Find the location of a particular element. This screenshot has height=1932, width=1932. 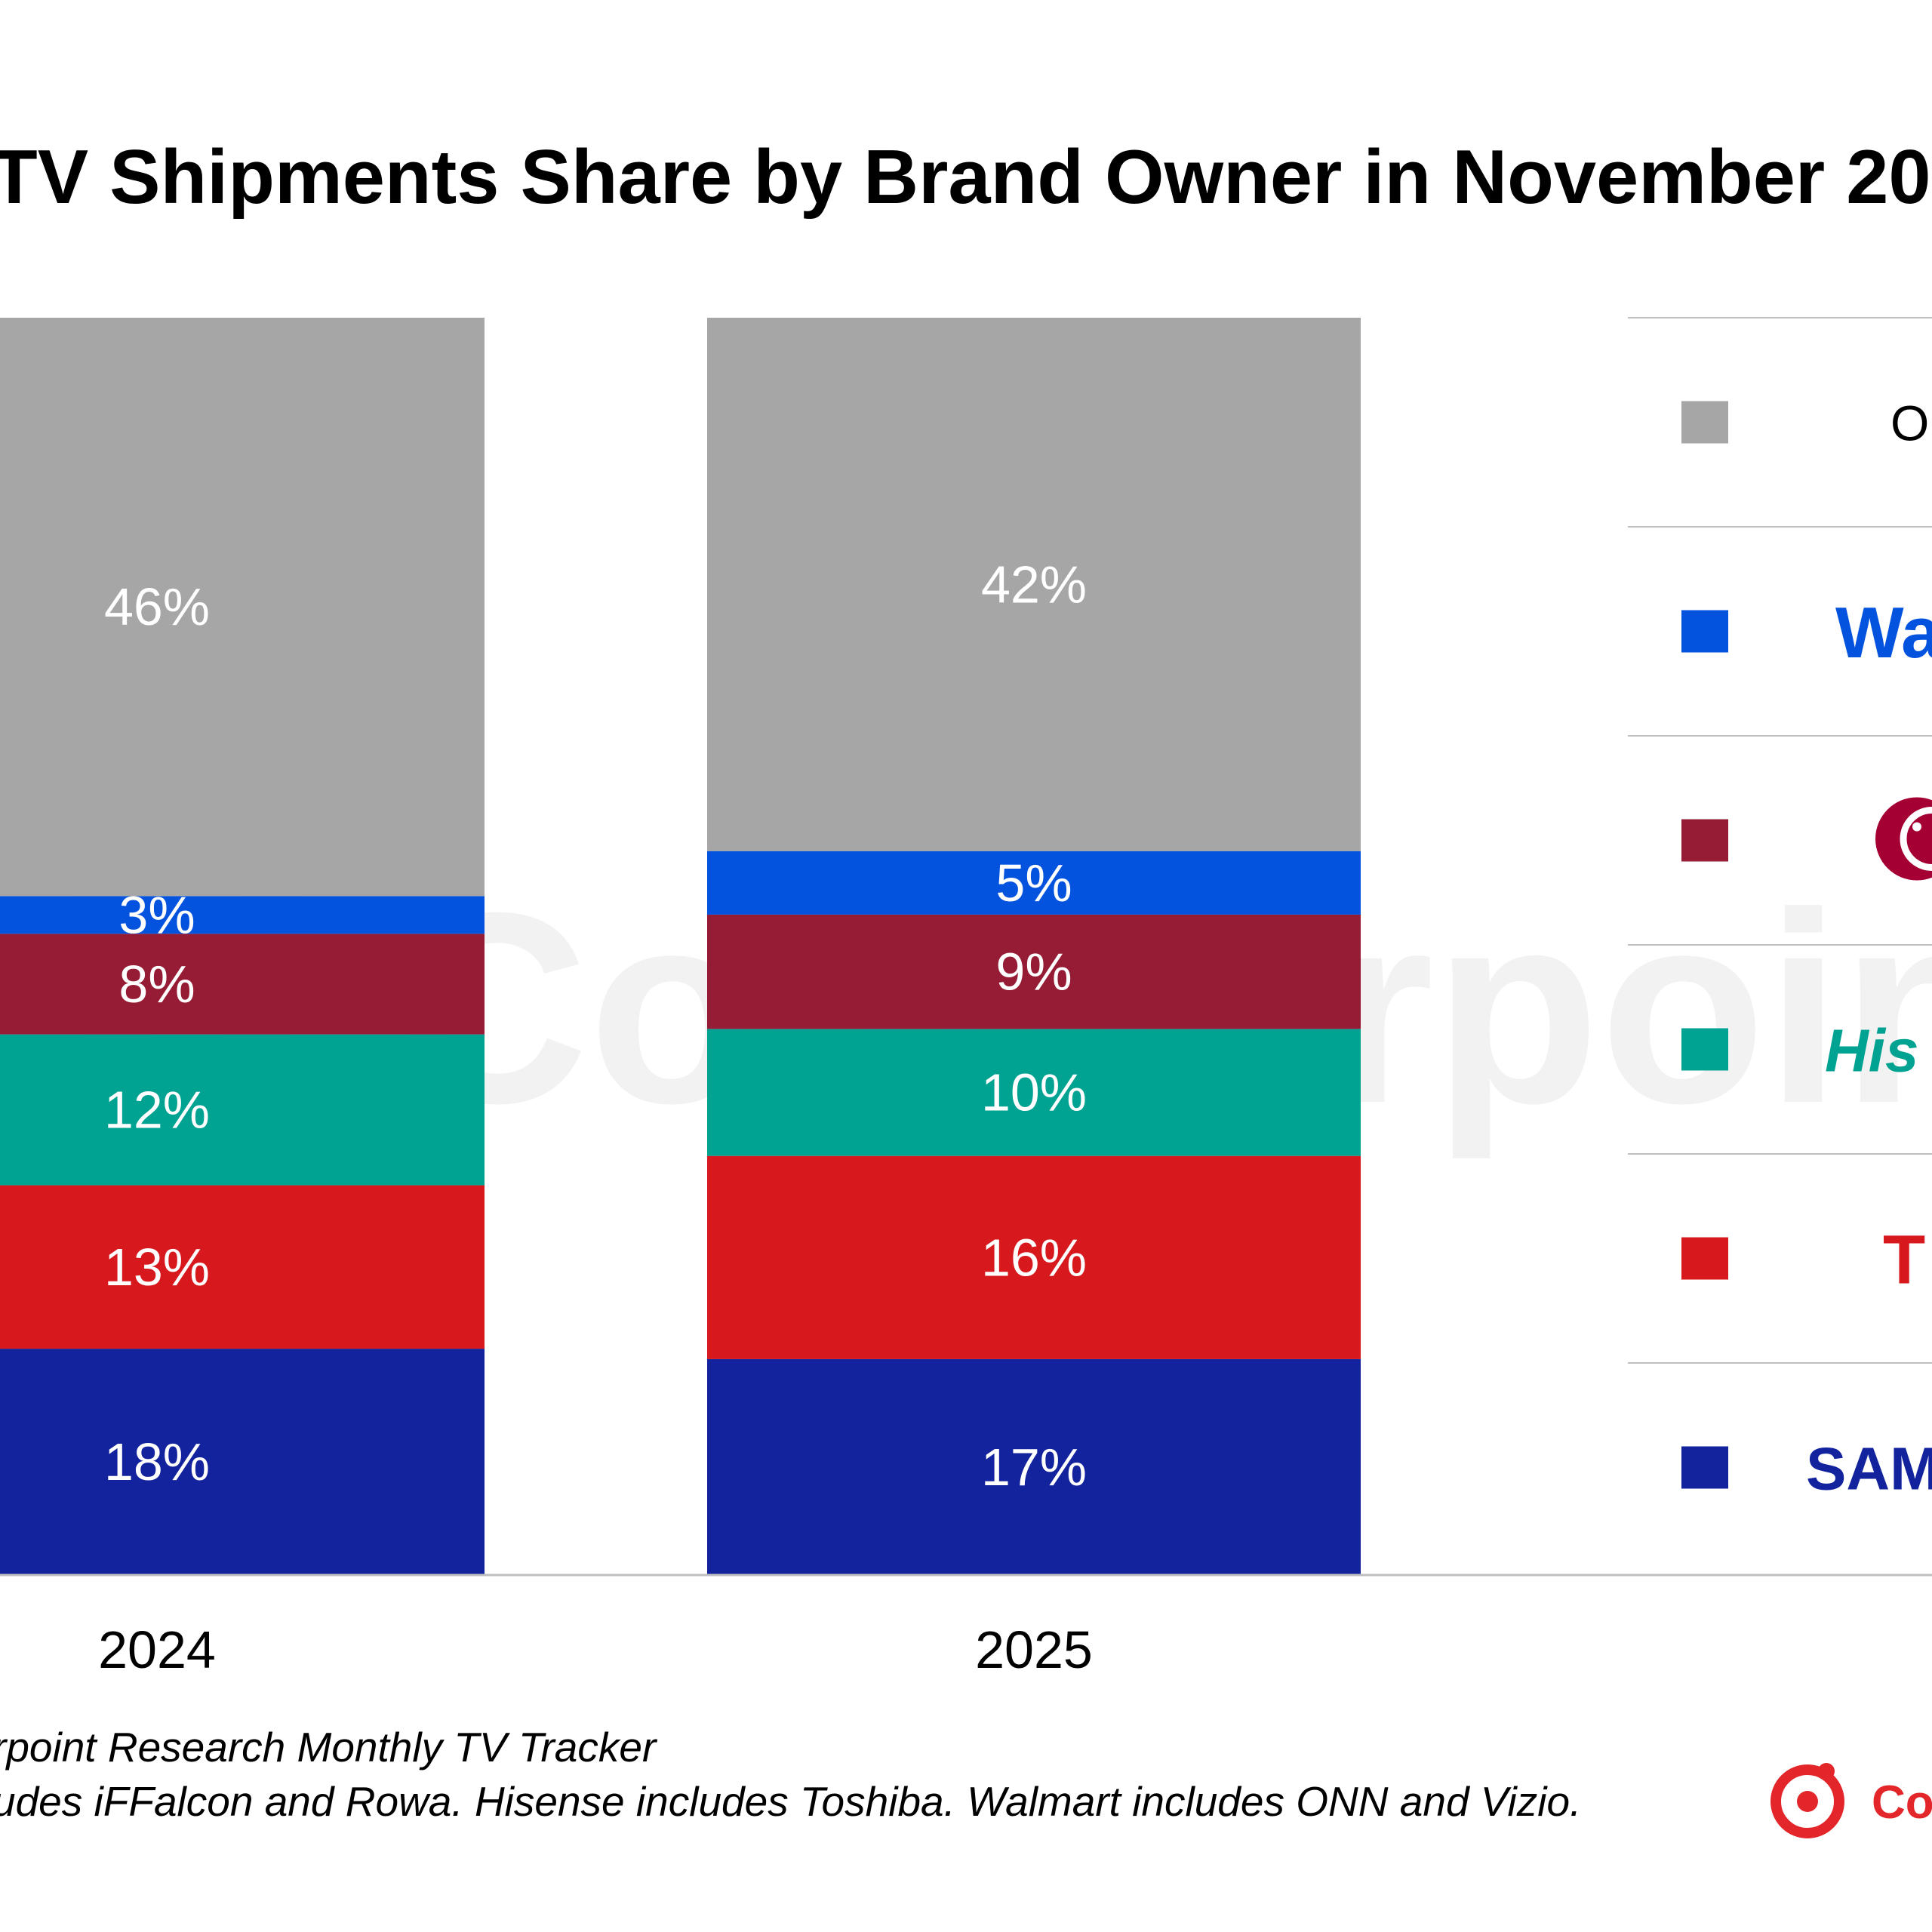

bar-segment-others-2024 is located at coordinates (242, 607).